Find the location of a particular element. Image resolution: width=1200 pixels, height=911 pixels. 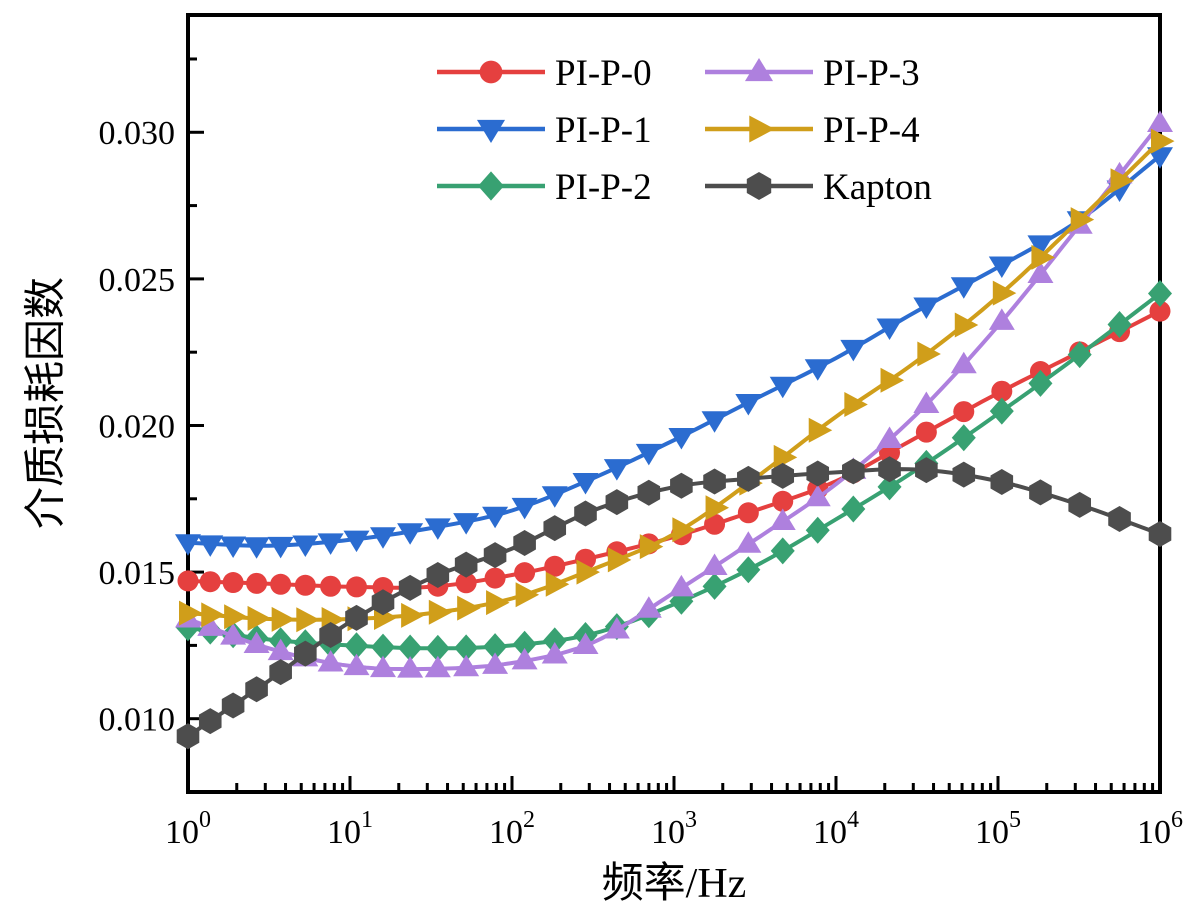

legend-label: PI-P-2 is located at coordinates (603, 187).